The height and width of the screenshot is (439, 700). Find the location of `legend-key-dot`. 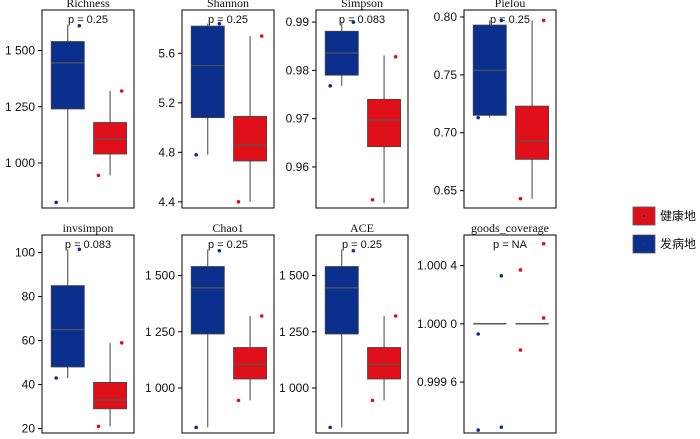

legend-key-dot is located at coordinates (644, 216).